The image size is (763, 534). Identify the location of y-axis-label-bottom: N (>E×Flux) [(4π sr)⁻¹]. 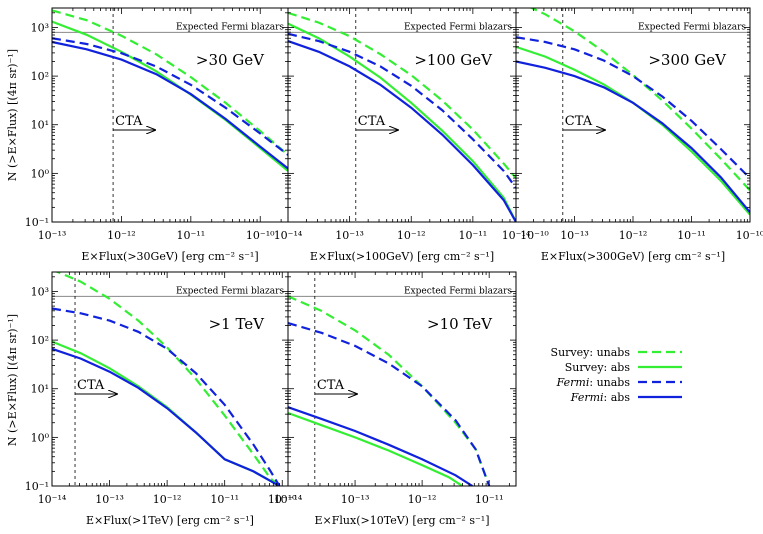
(12, 380).